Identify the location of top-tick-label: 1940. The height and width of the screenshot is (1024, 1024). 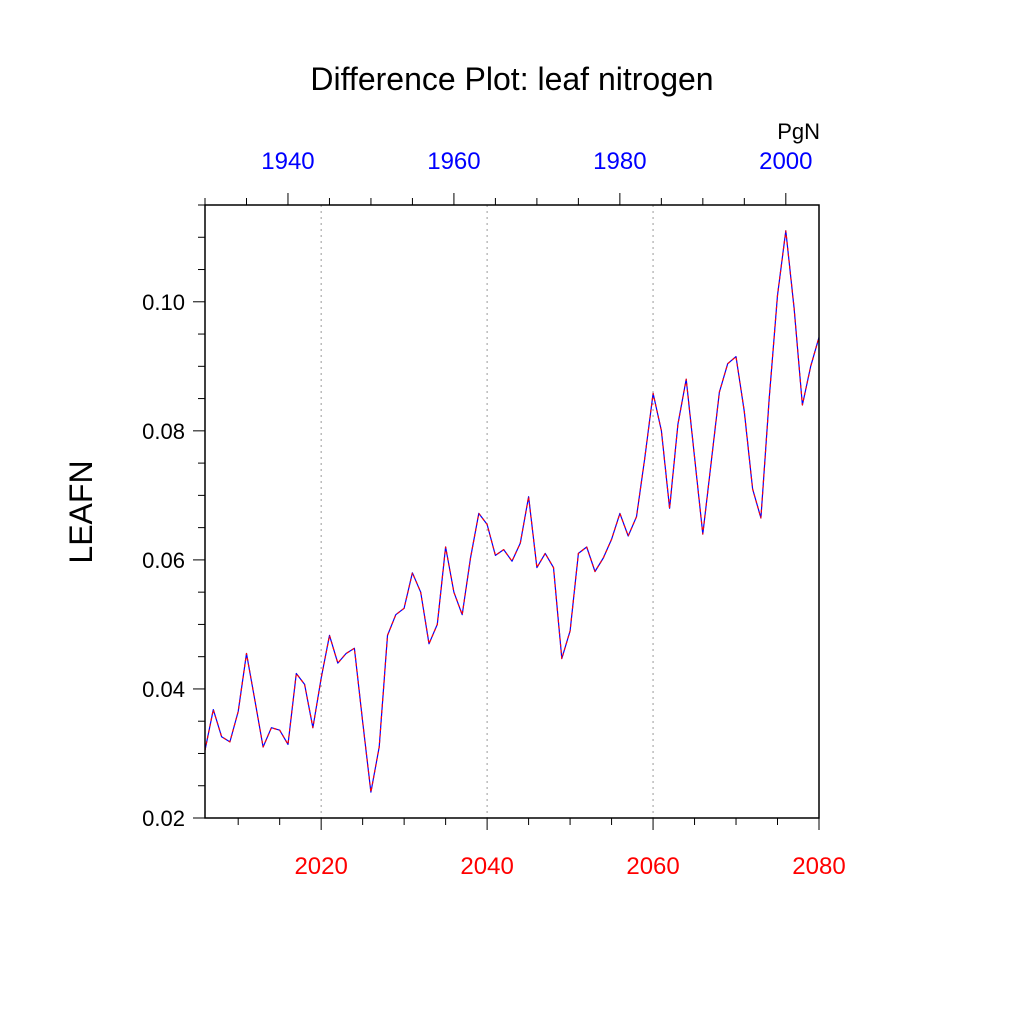
(287, 161).